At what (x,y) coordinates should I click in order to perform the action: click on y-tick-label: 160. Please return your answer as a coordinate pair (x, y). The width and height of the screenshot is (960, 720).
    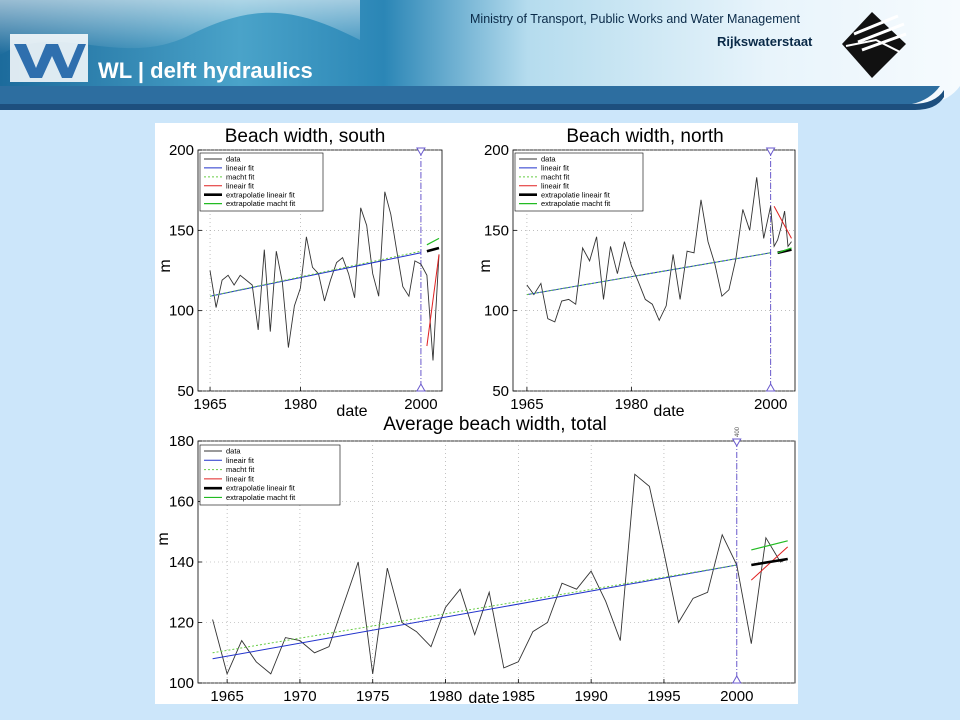
    Looking at the image, I should click on (181, 502).